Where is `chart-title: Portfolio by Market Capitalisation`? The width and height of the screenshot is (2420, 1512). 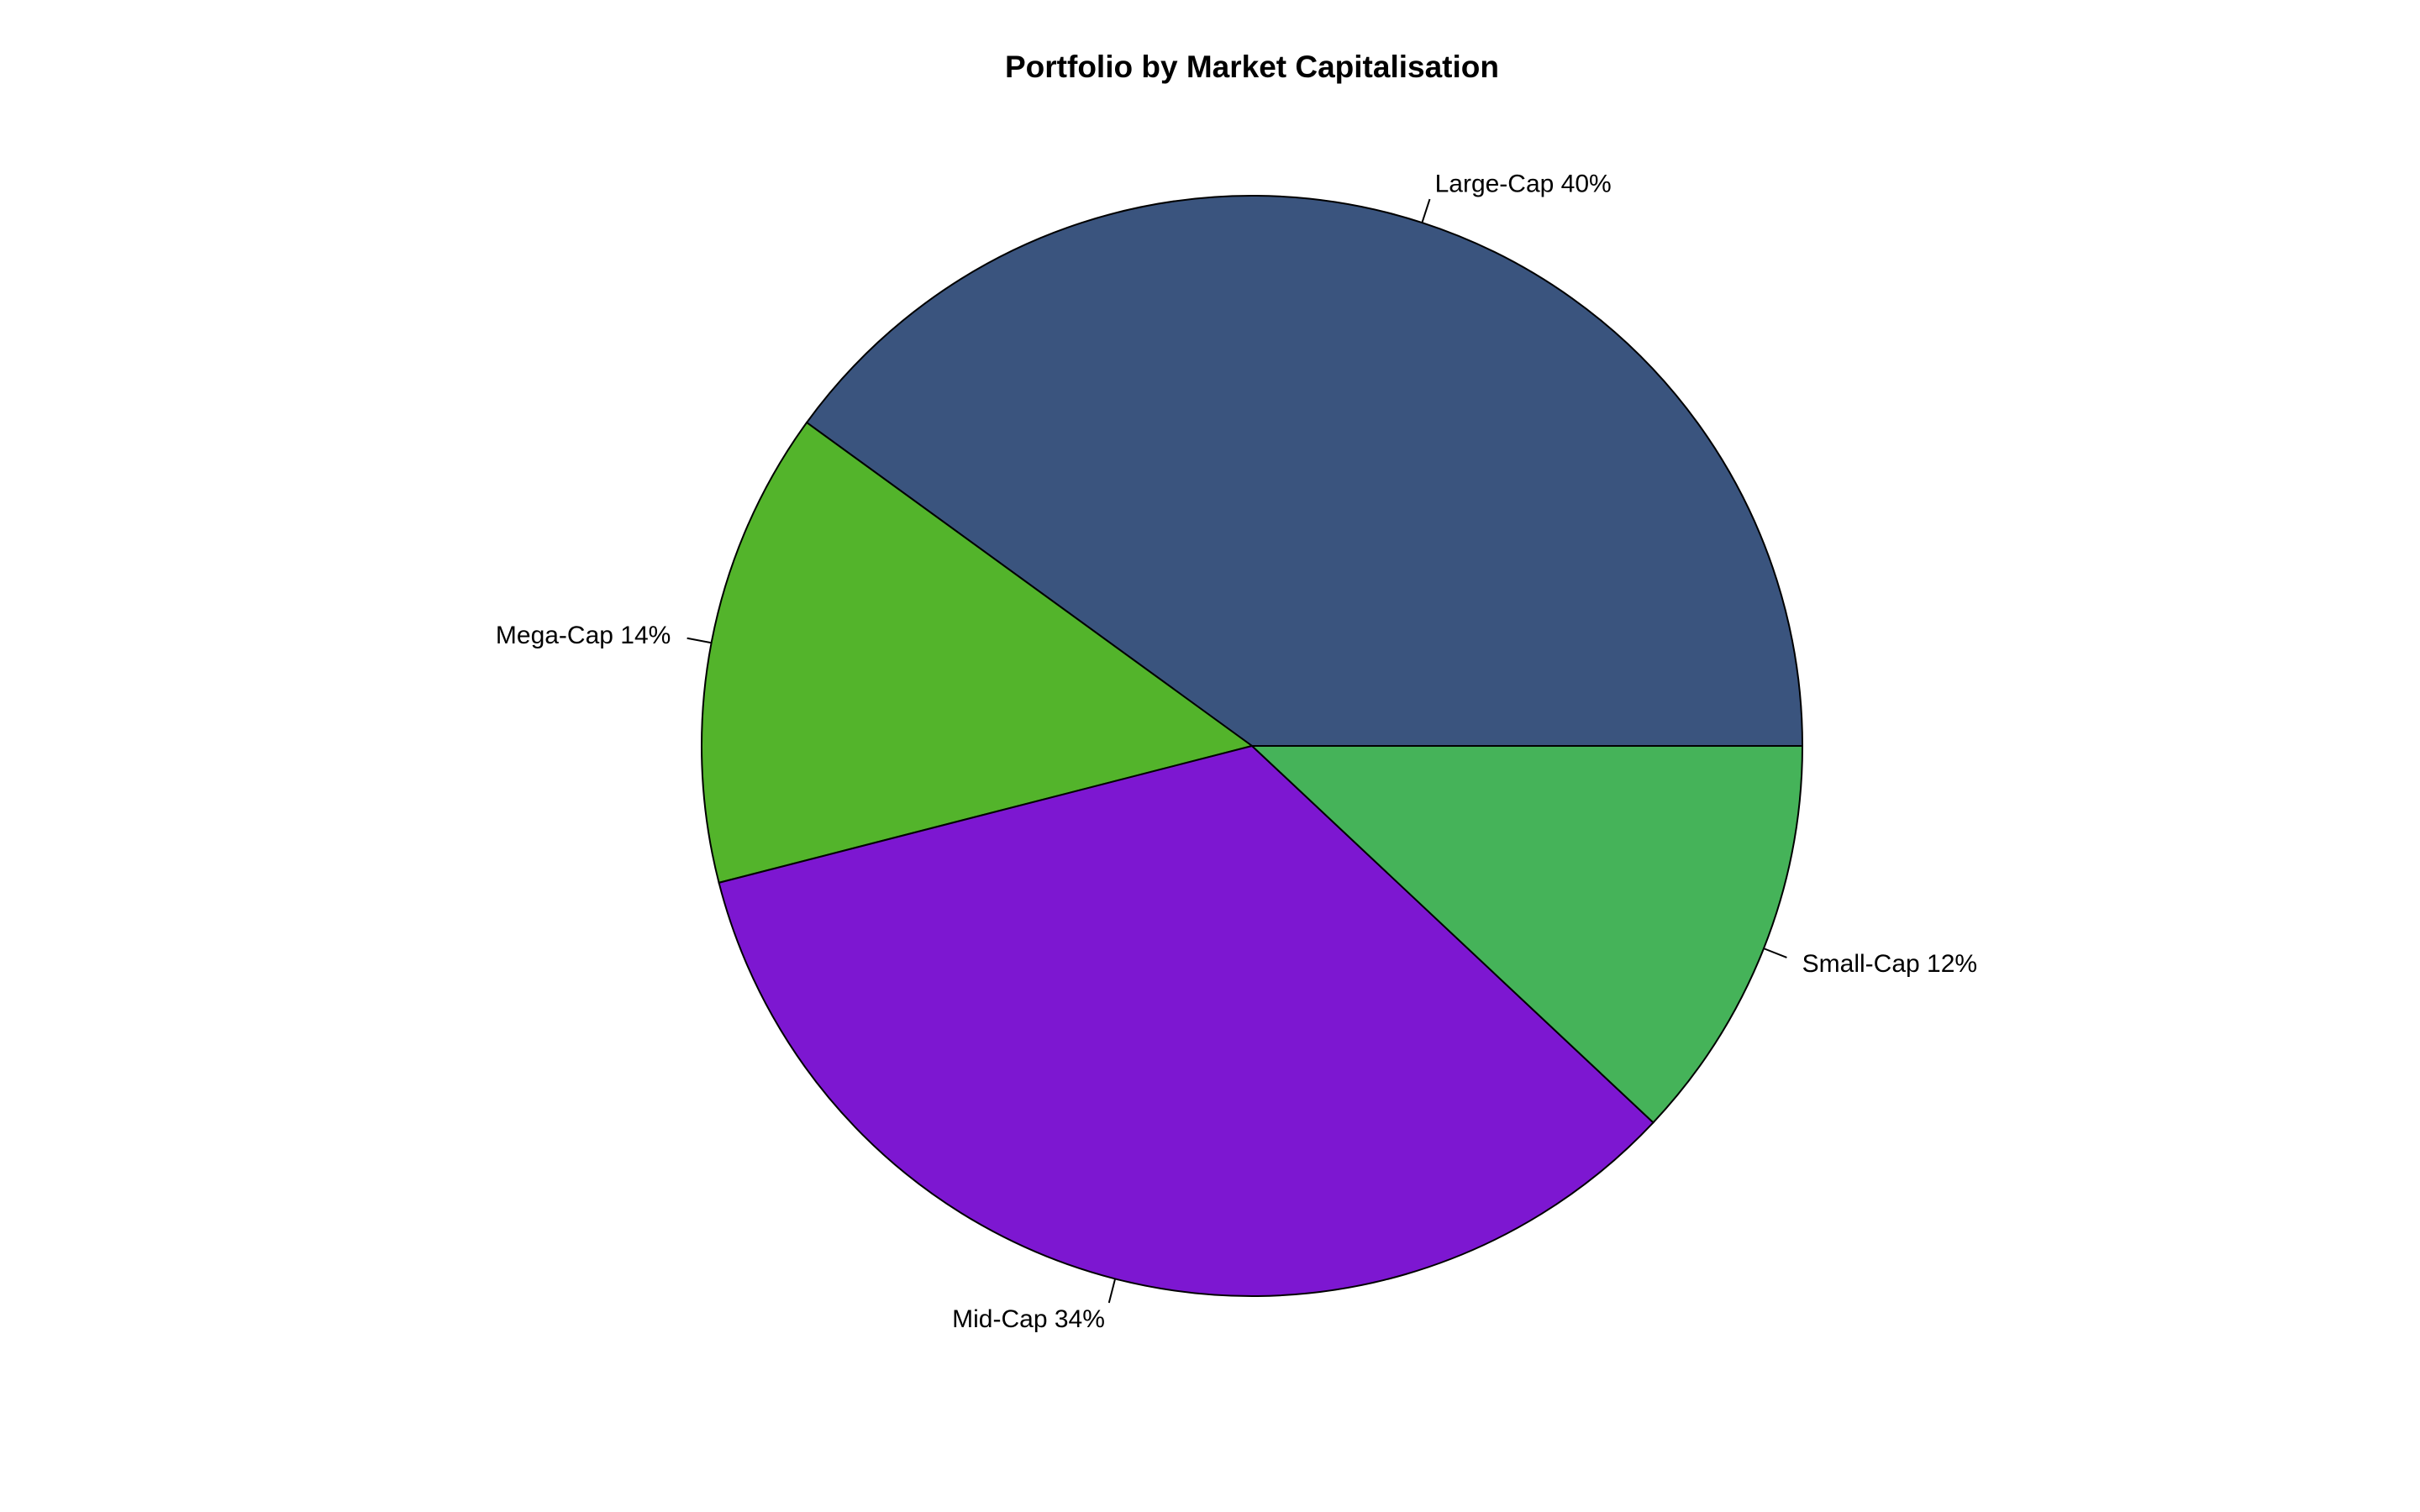
chart-title: Portfolio by Market Capitalisation is located at coordinates (1252, 67).